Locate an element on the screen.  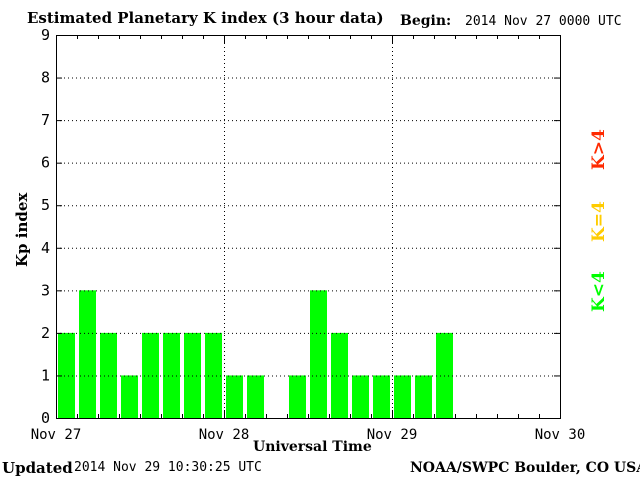
x-axis-label: Universal Time is located at coordinates (312, 447).